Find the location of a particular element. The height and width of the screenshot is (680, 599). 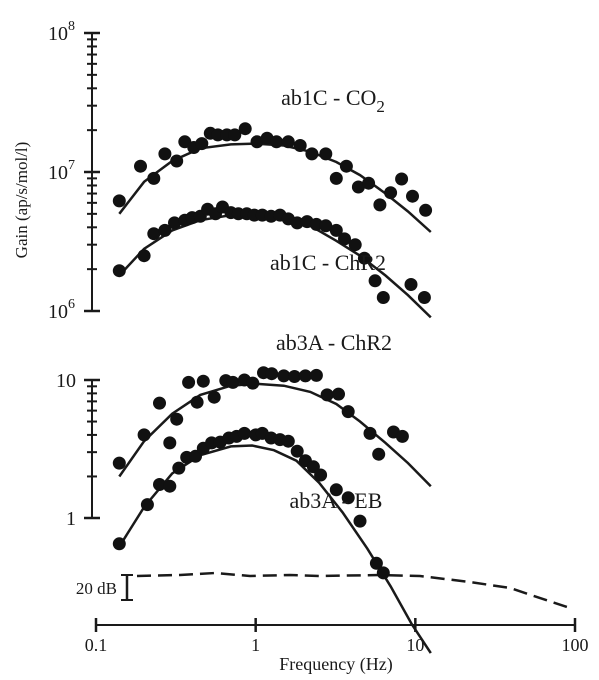

top-y-tick-1e8: 10 8 is located at coordinates (74, 32).